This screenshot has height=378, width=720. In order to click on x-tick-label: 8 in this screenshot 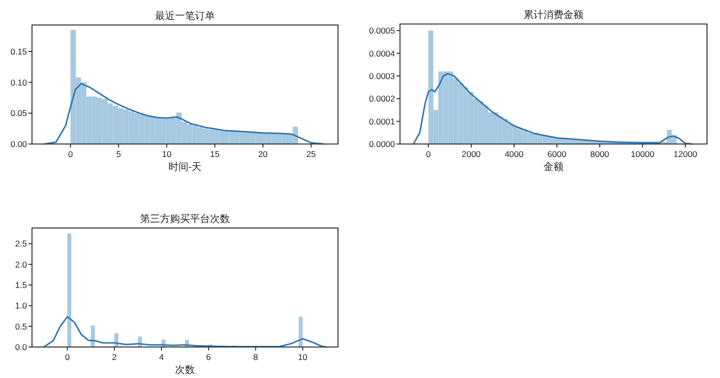, I will do `click(255, 357)`.